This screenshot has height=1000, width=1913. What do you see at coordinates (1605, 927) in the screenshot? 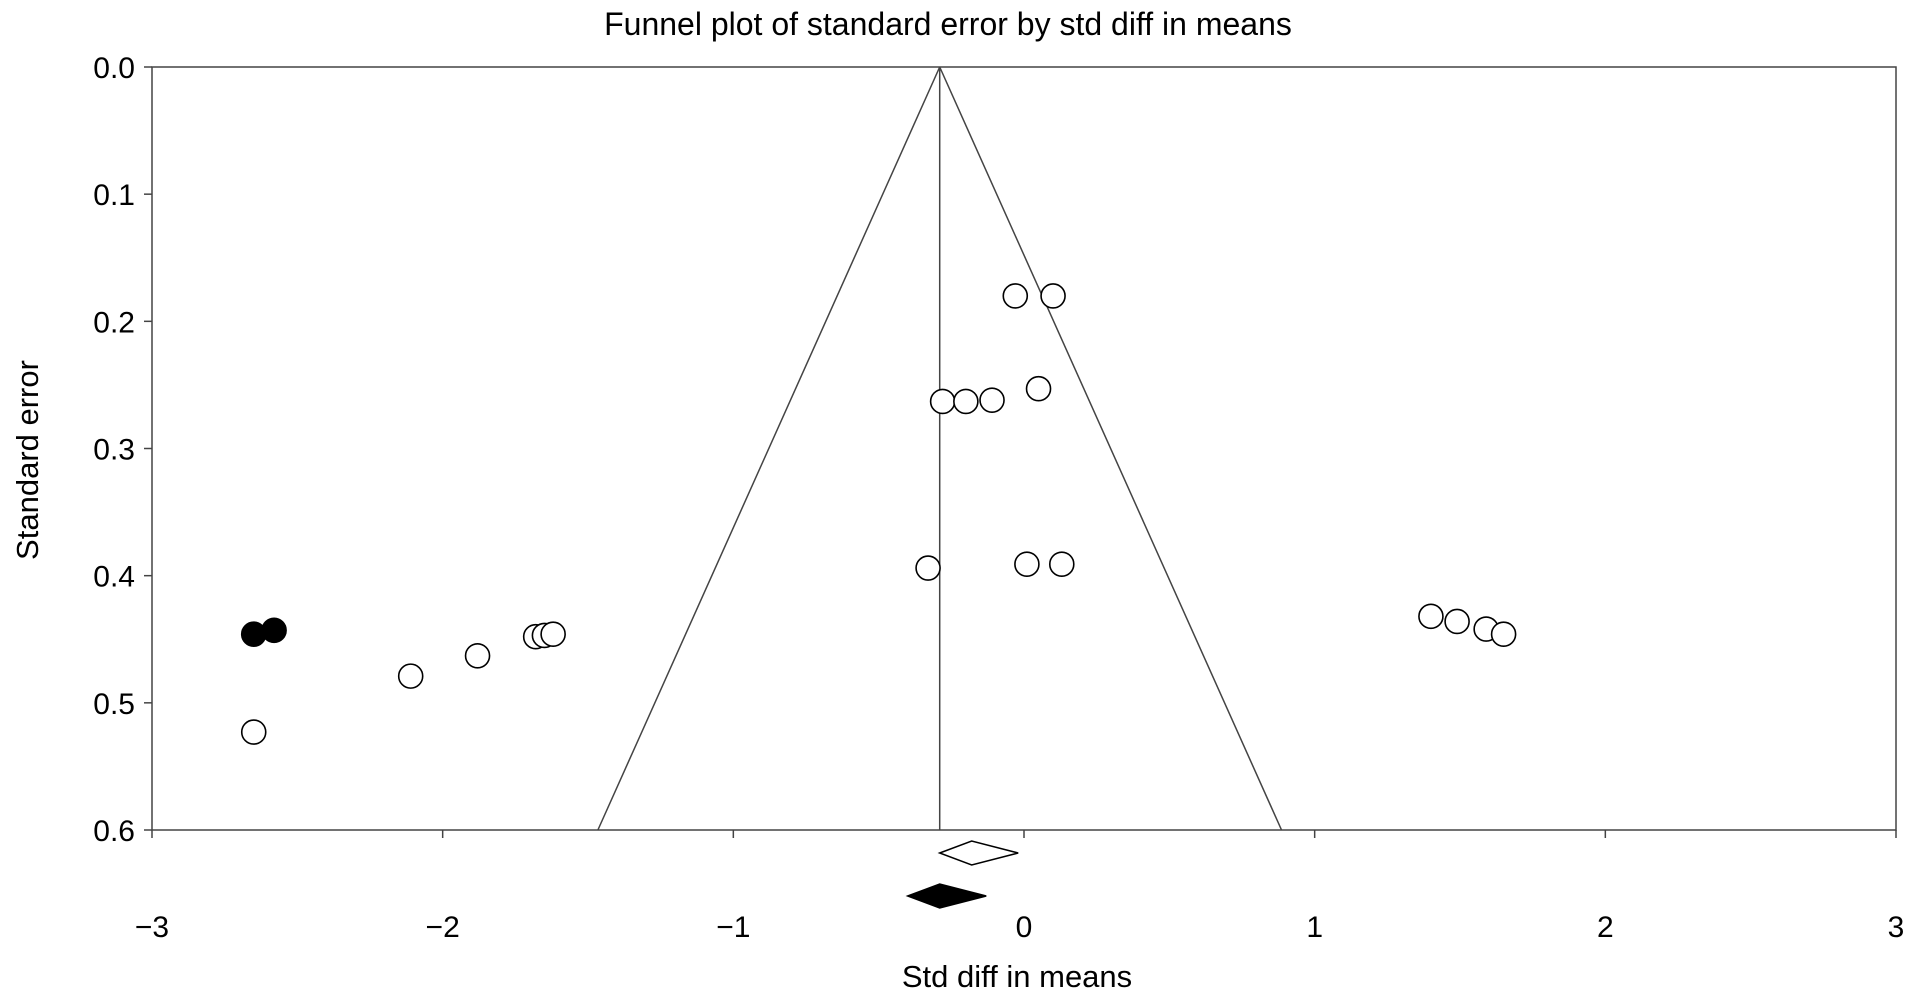
I see `x-tick-label: 2` at bounding box center [1605, 927].